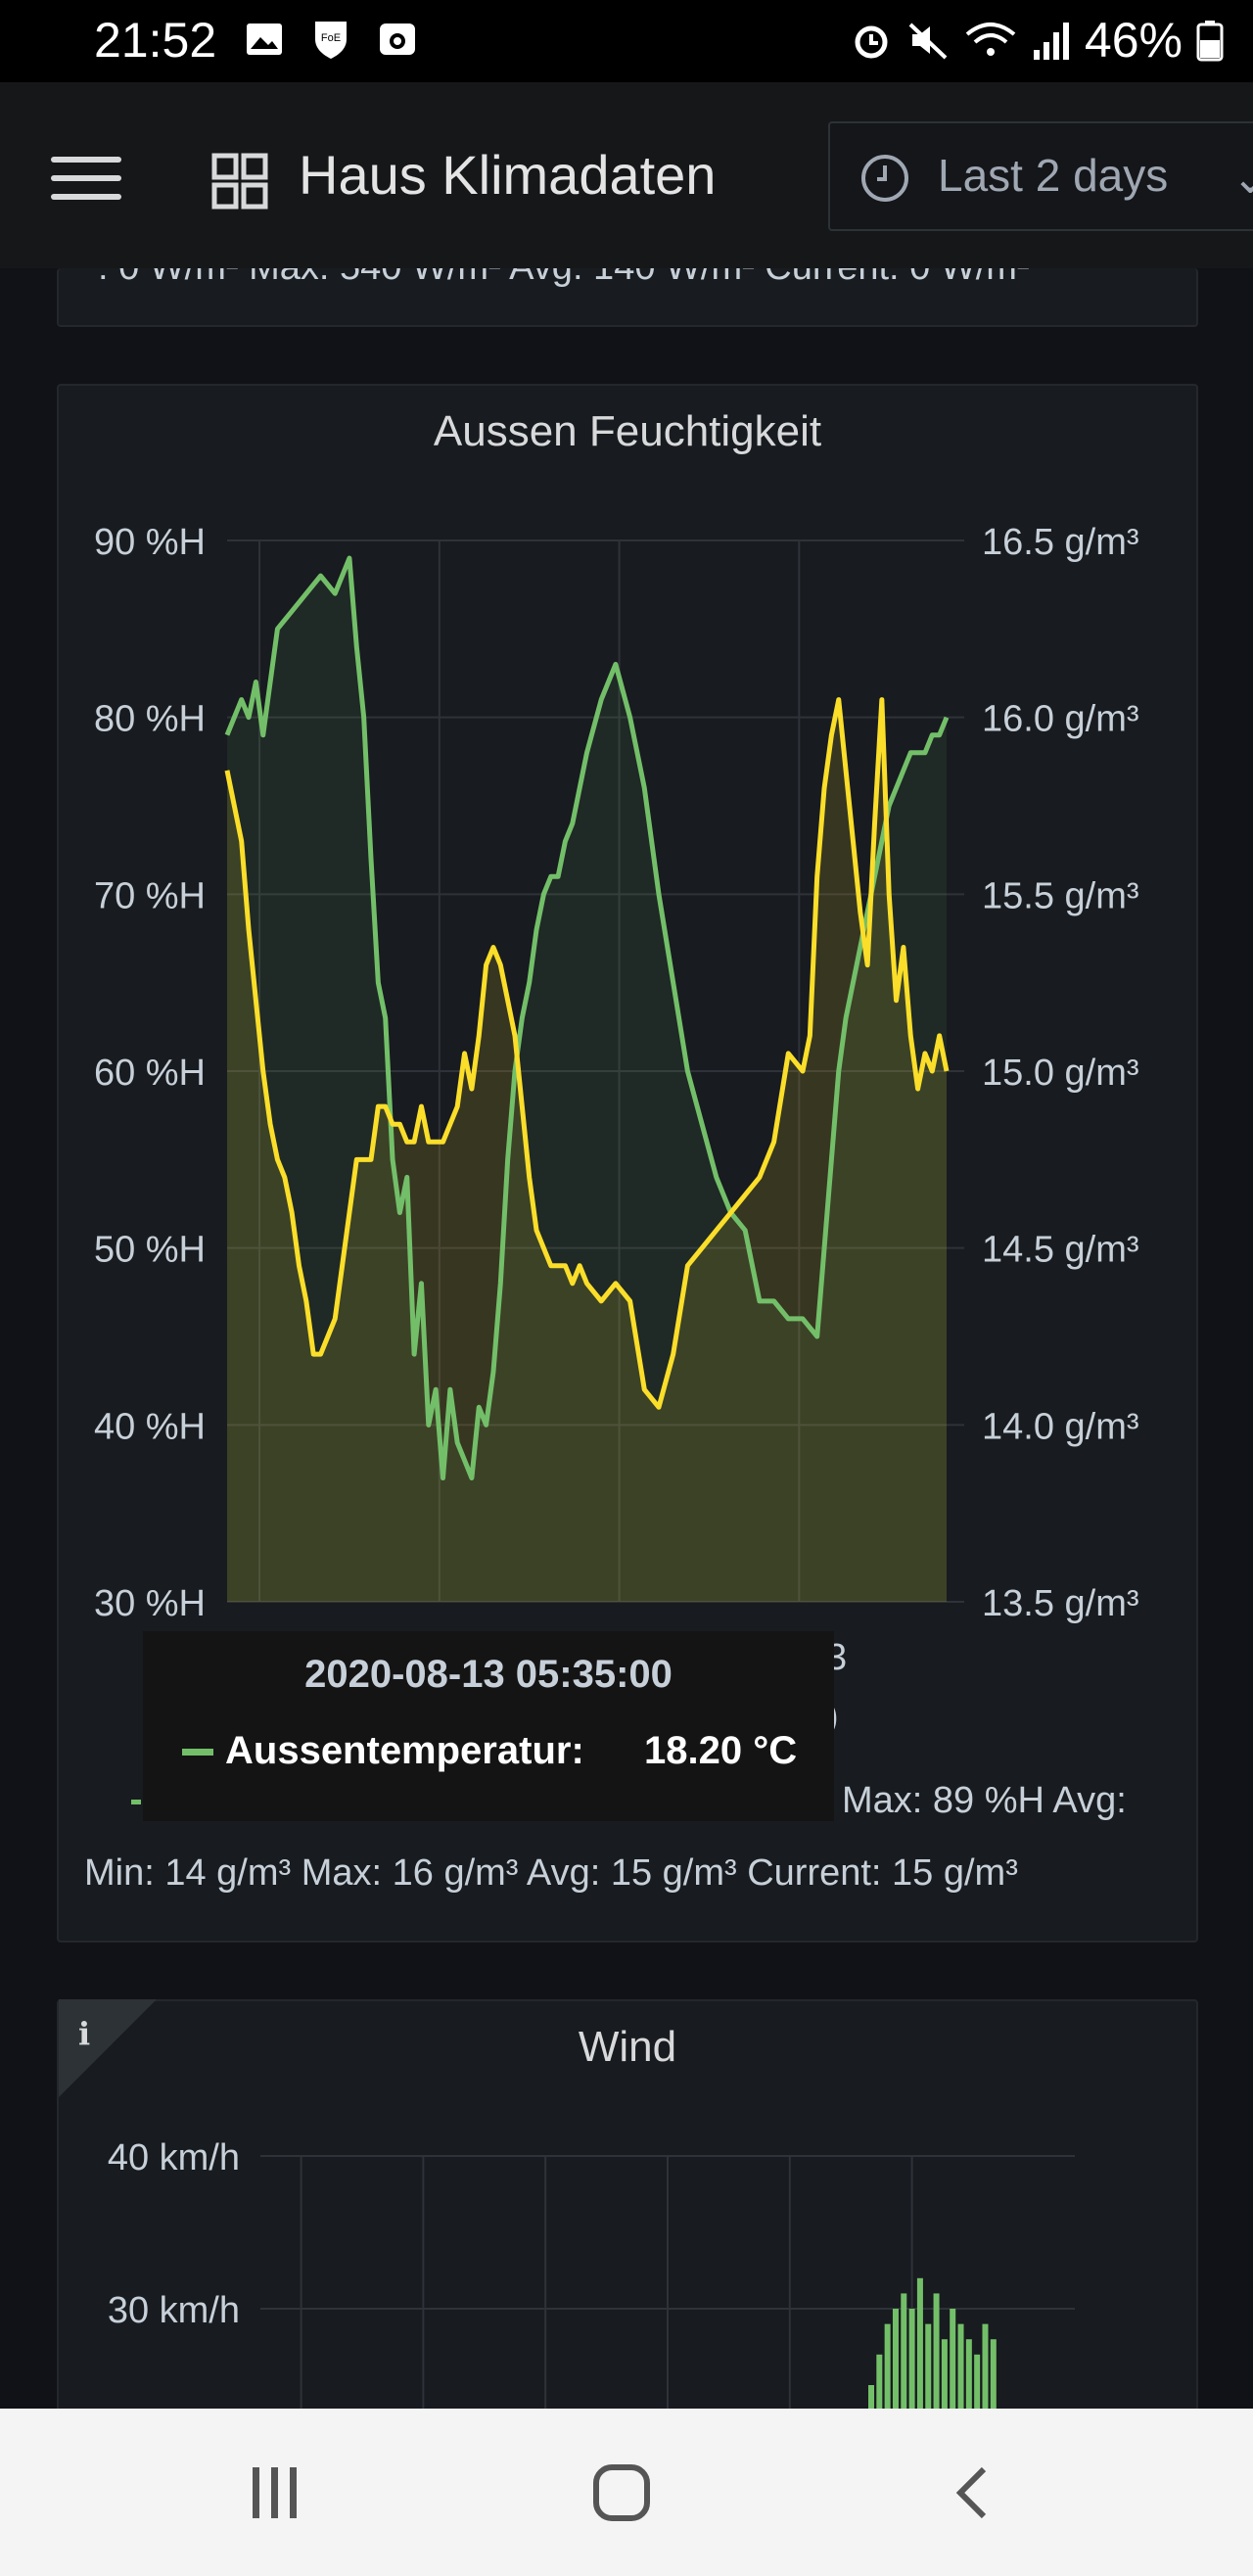 This screenshot has height=2576, width=1253. What do you see at coordinates (1060, 1250) in the screenshot?
I see `y-tick-right: 14.5 g/m³` at bounding box center [1060, 1250].